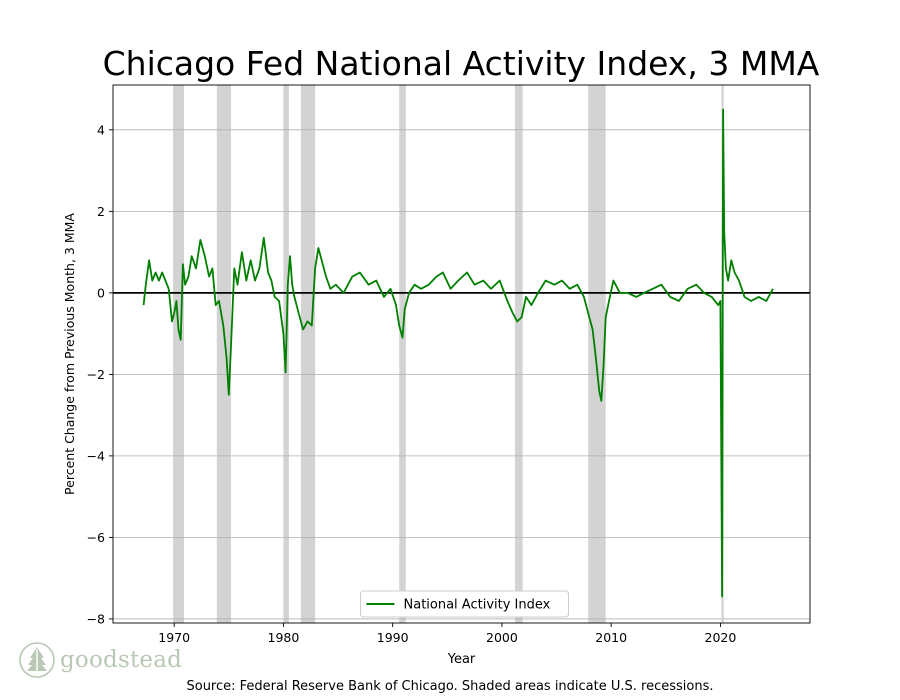 This screenshot has width=900, height=700. Describe the element at coordinates (121, 660) in the screenshot. I see `brand-name: goodstead` at that location.